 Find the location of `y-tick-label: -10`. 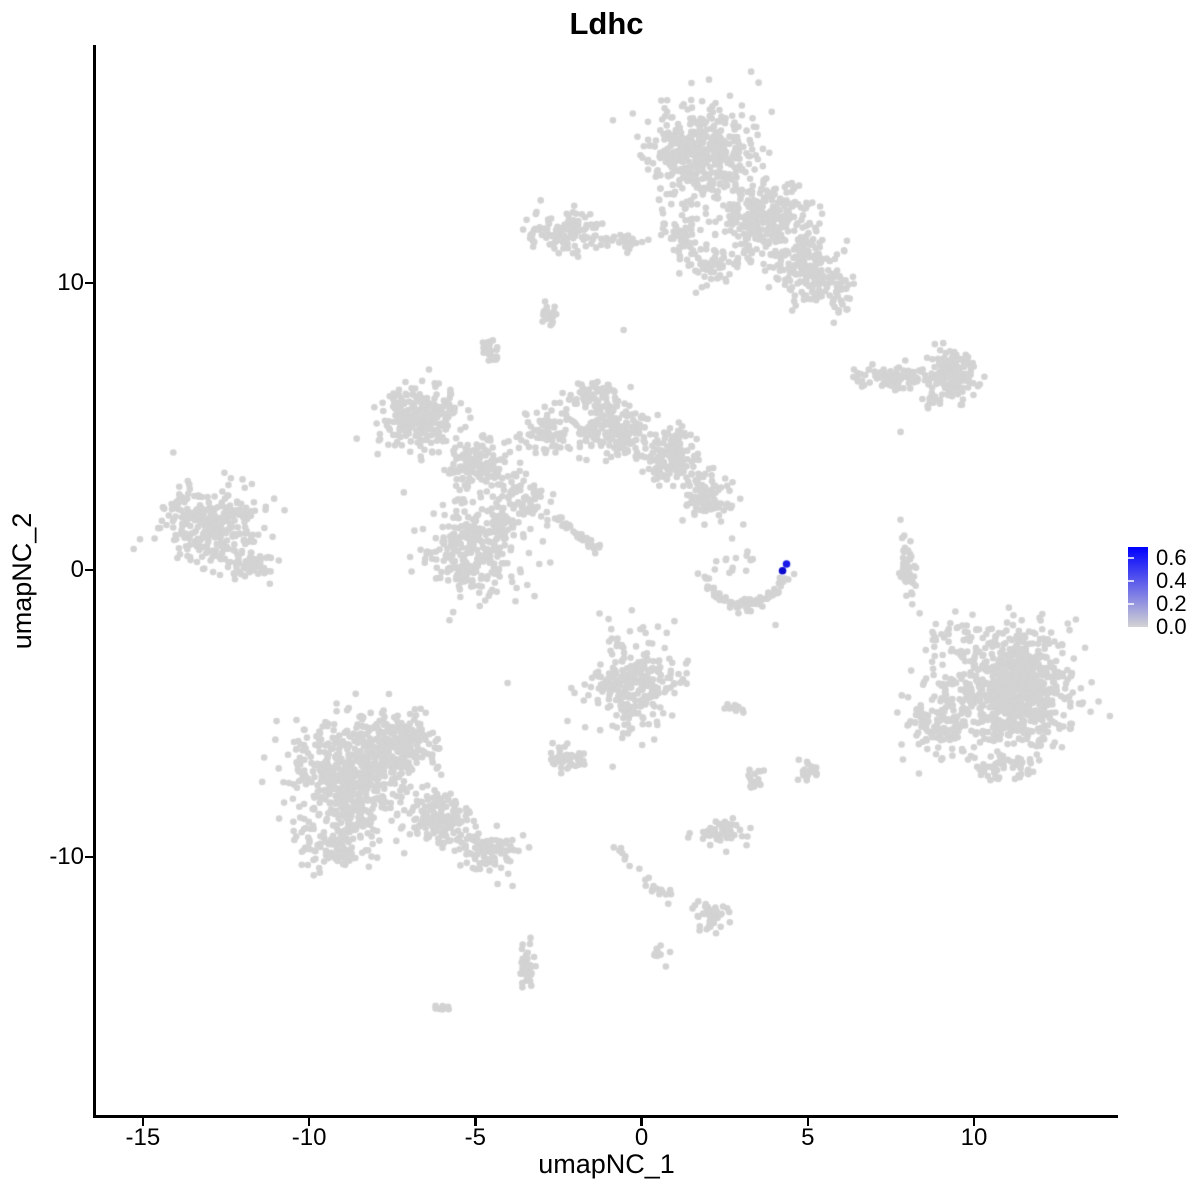

y-tick-label: -10 is located at coordinates (66, 856).